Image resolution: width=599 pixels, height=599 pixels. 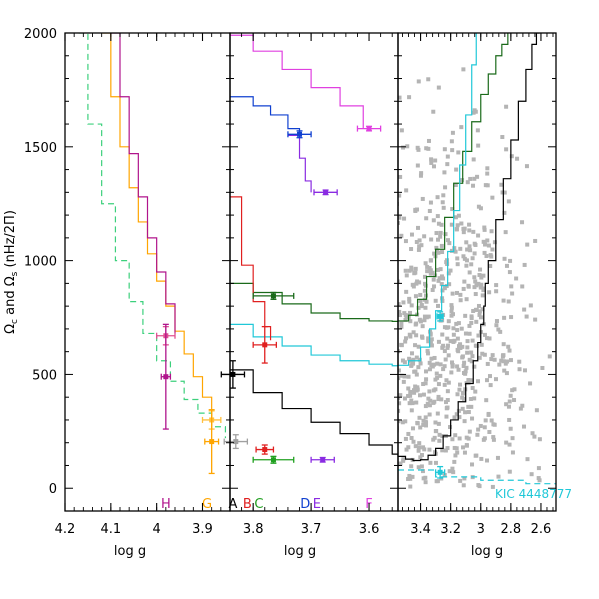 What do you see at coordinates (369, 529) in the screenshot?
I see `x-tick-label: 3.6` at bounding box center [369, 529].